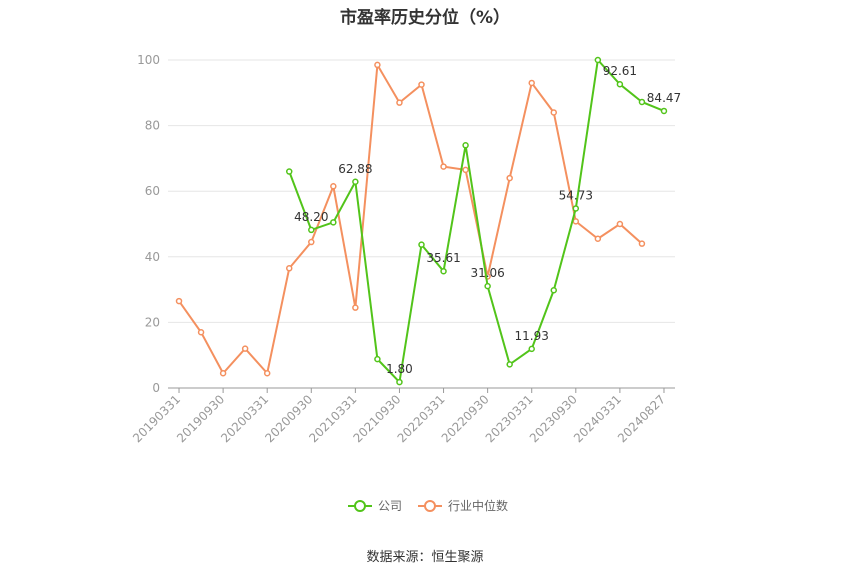  I want to click on y-tick-label: 80, so click(152, 126).